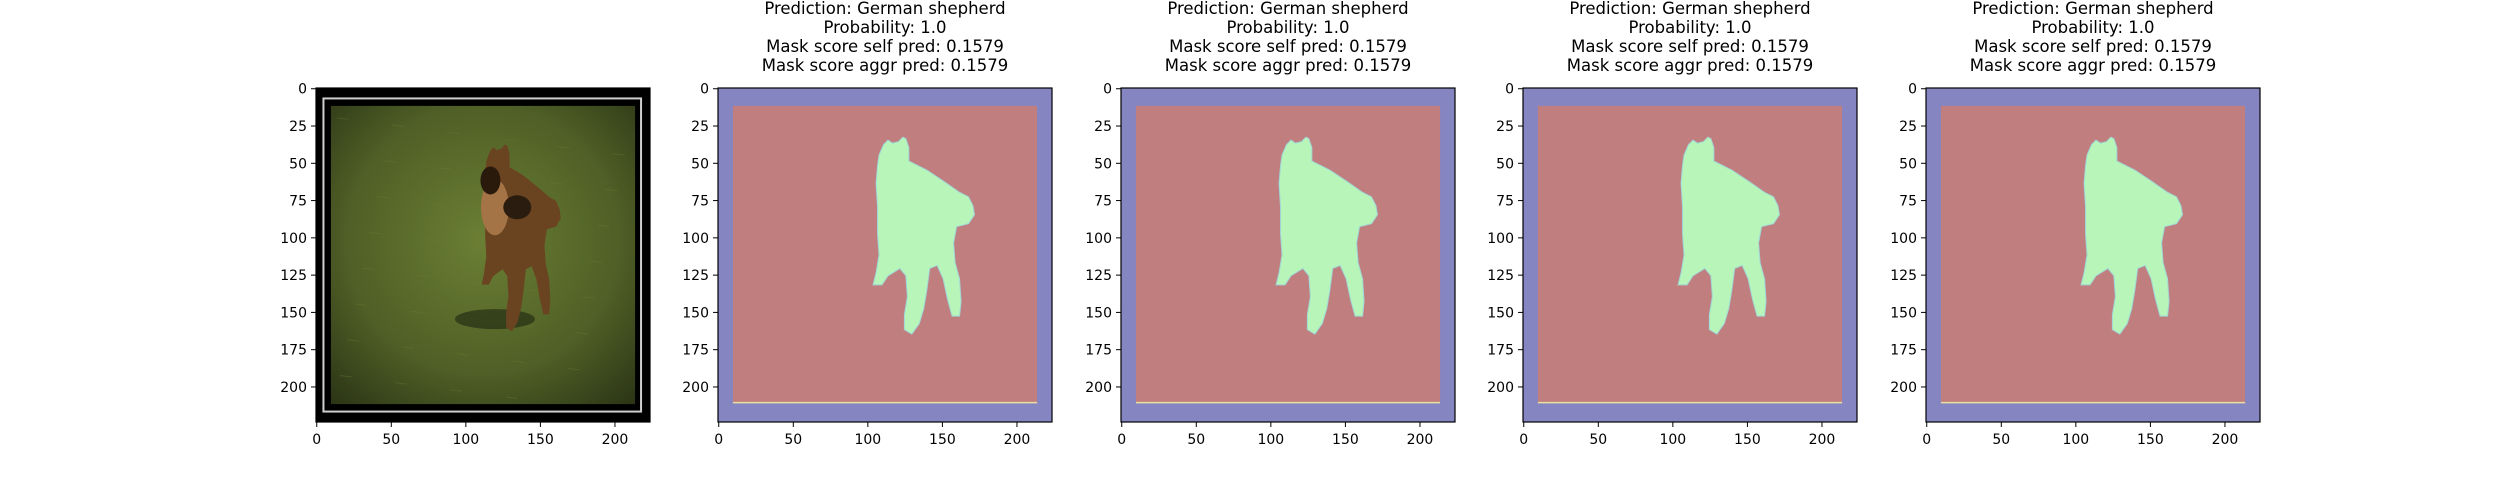 The height and width of the screenshot is (504, 2500). What do you see at coordinates (391, 440) in the screenshot?
I see `x-tick-label: 50` at bounding box center [391, 440].